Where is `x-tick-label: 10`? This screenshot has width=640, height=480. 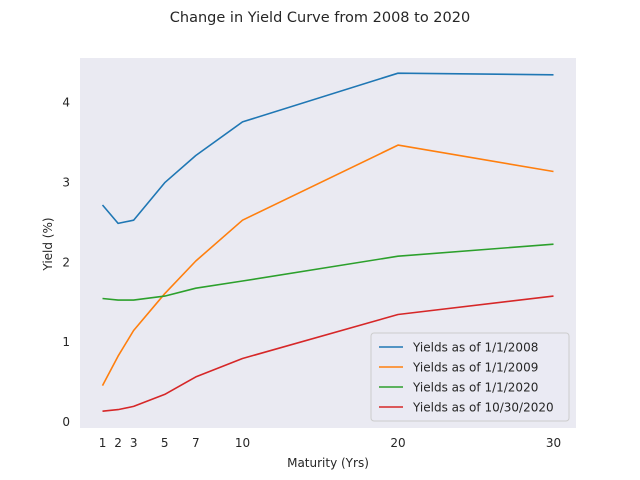
x-tick-label: 10 is located at coordinates (242, 443).